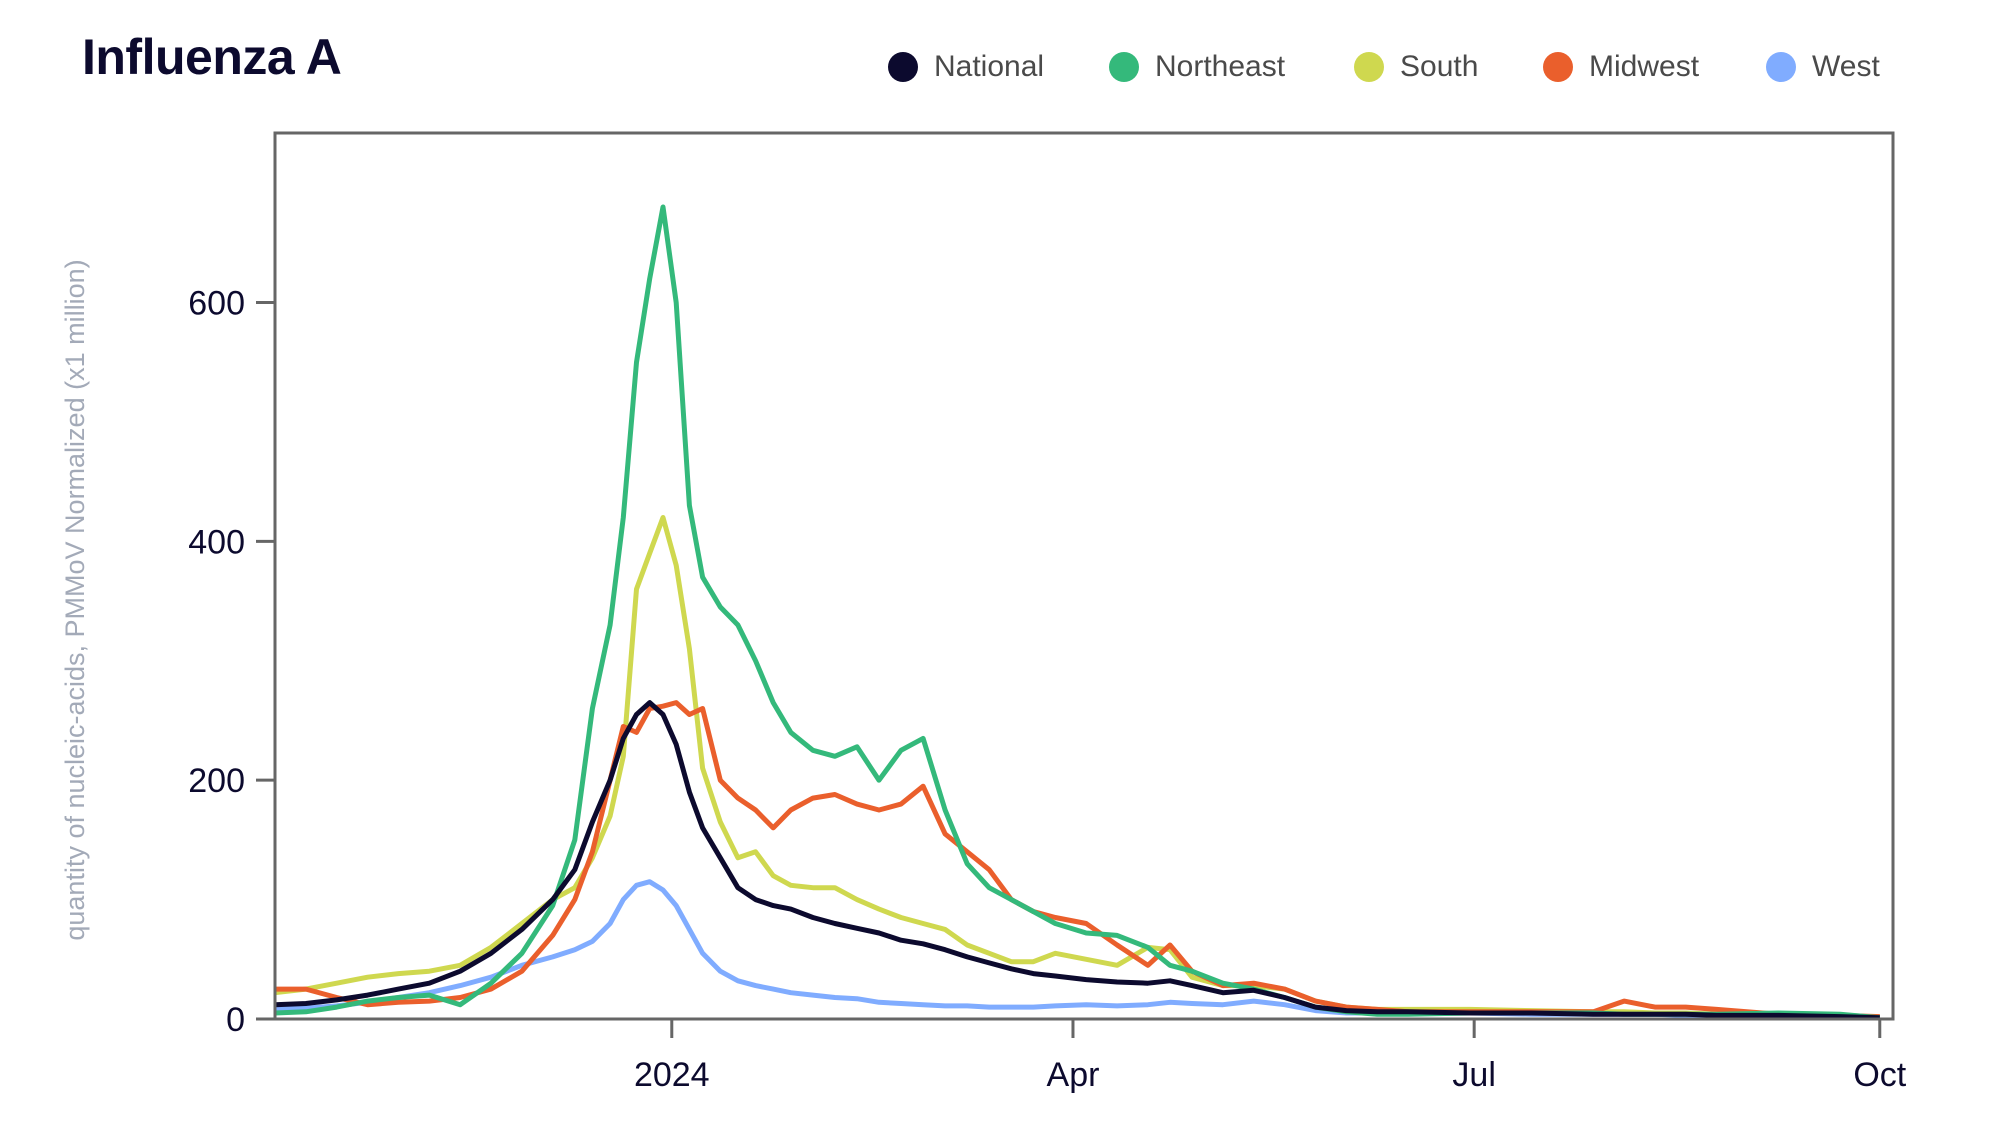 This screenshot has height=1125, width=2000. What do you see at coordinates (216, 781) in the screenshot?
I see `y-tick-label: 200` at bounding box center [216, 781].